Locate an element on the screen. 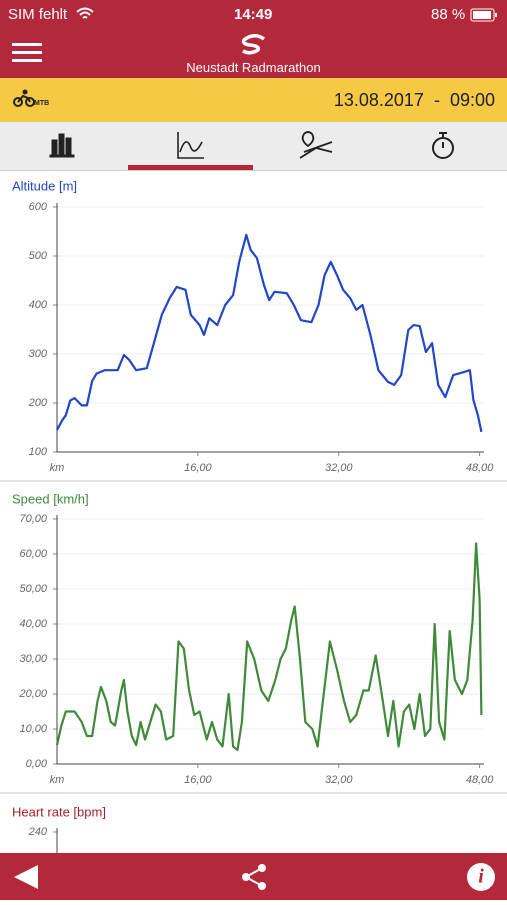 The image size is (507, 905). bottom-icons: i is located at coordinates (254, 877).